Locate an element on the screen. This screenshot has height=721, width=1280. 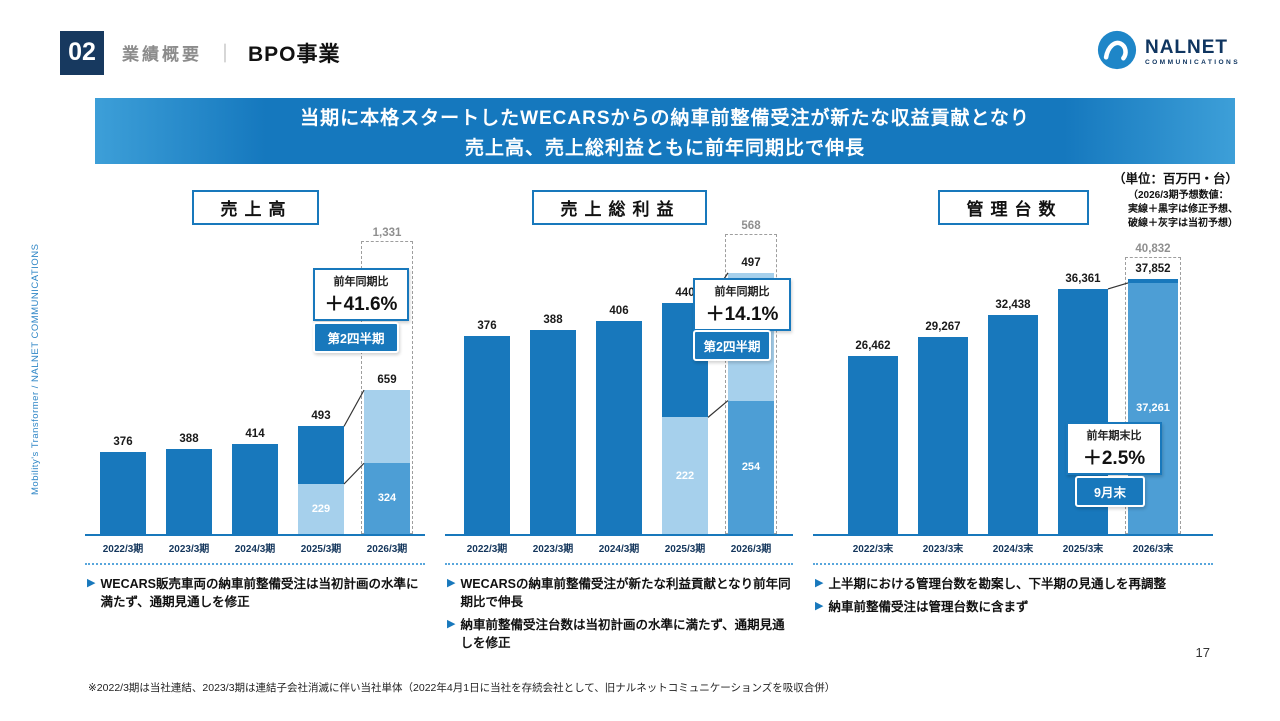
nalnet-logo: NALNET COMMUNICATIONS is located at coordinates (1168, 52).